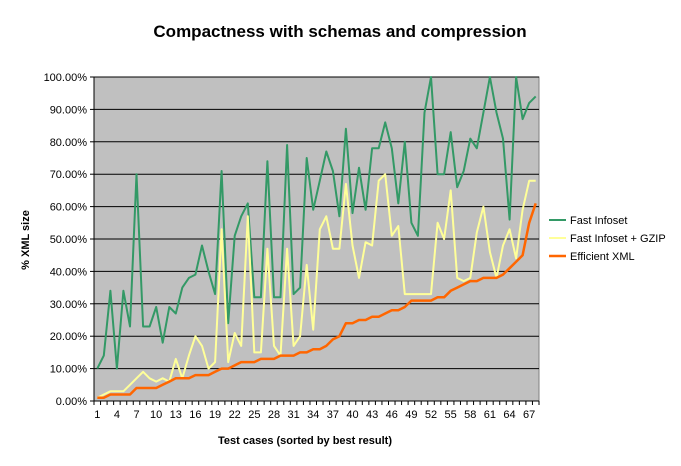 The image size is (681, 466). Describe the element at coordinates (372, 415) in the screenshot. I see `x-tick-label: 43` at that location.